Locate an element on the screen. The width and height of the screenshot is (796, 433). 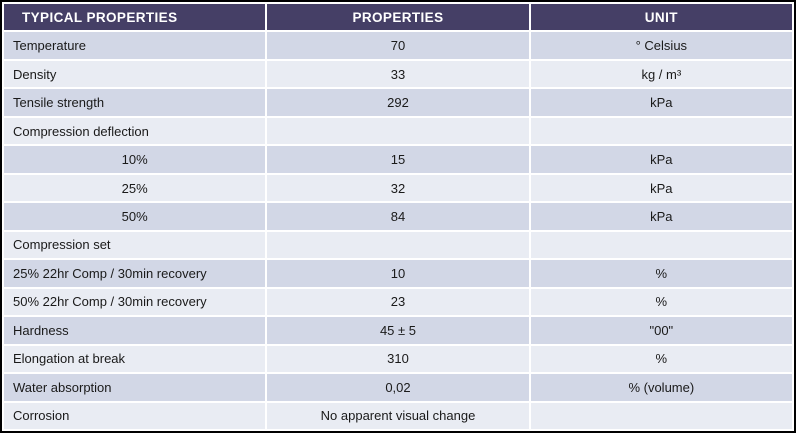
table-row-corrosion: Corrosion No apparent visual change is located at coordinates (398, 415).